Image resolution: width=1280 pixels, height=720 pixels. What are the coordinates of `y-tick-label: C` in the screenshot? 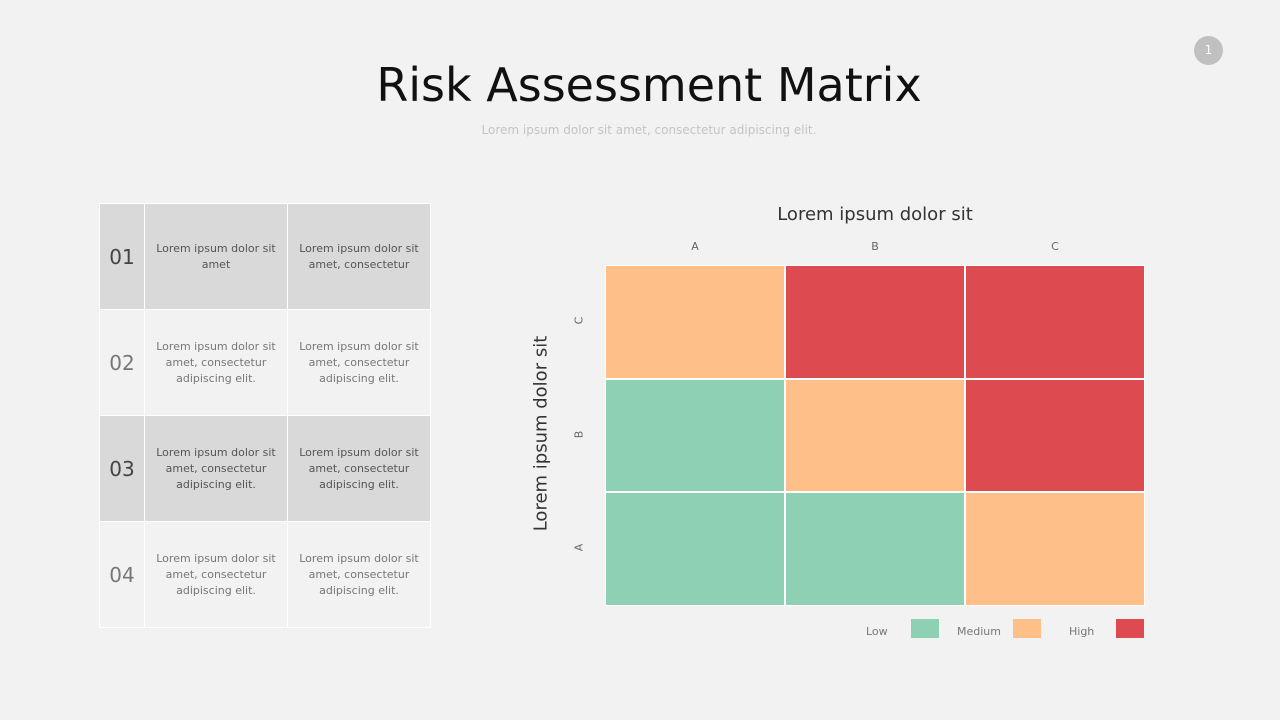 It's located at (579, 320).